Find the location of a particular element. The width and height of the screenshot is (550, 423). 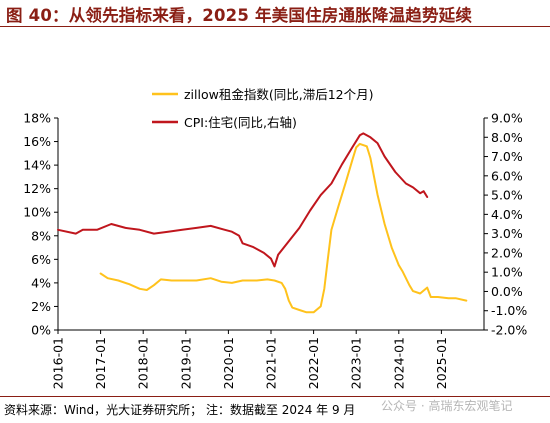

y-right-tick-label: 4.0% is located at coordinates (507, 214).